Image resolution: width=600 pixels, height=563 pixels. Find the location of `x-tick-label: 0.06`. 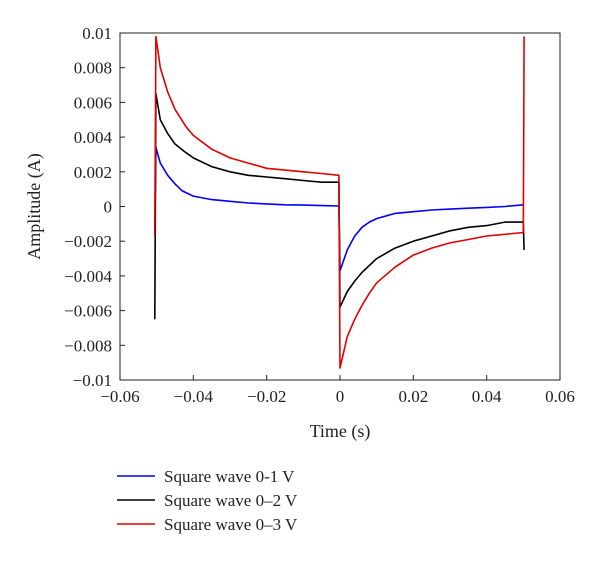

x-tick-label: 0.06 is located at coordinates (560, 396).